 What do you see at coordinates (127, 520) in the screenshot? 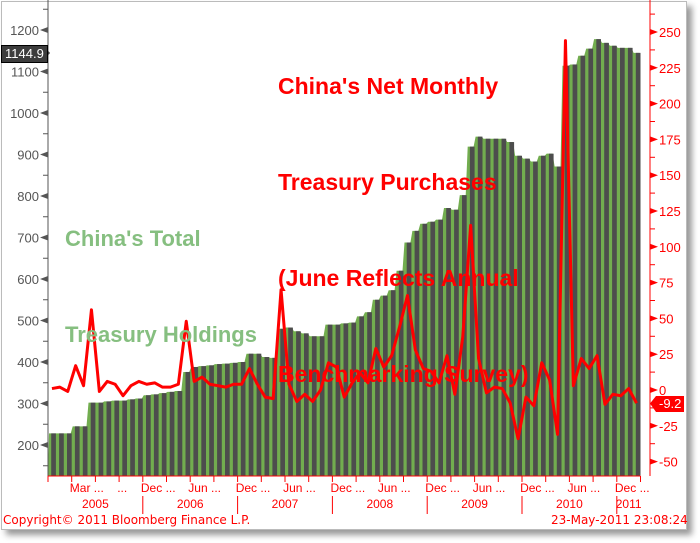
I see `copyright: Copyright© 2011 Bloomberg Finance L.P.` at bounding box center [127, 520].